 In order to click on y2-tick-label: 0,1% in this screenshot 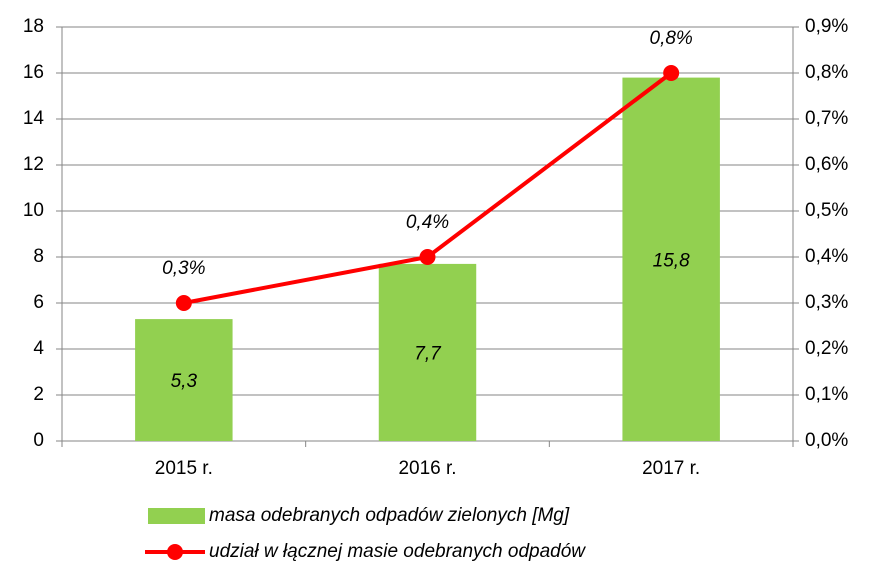, I will do `click(826, 394)`.